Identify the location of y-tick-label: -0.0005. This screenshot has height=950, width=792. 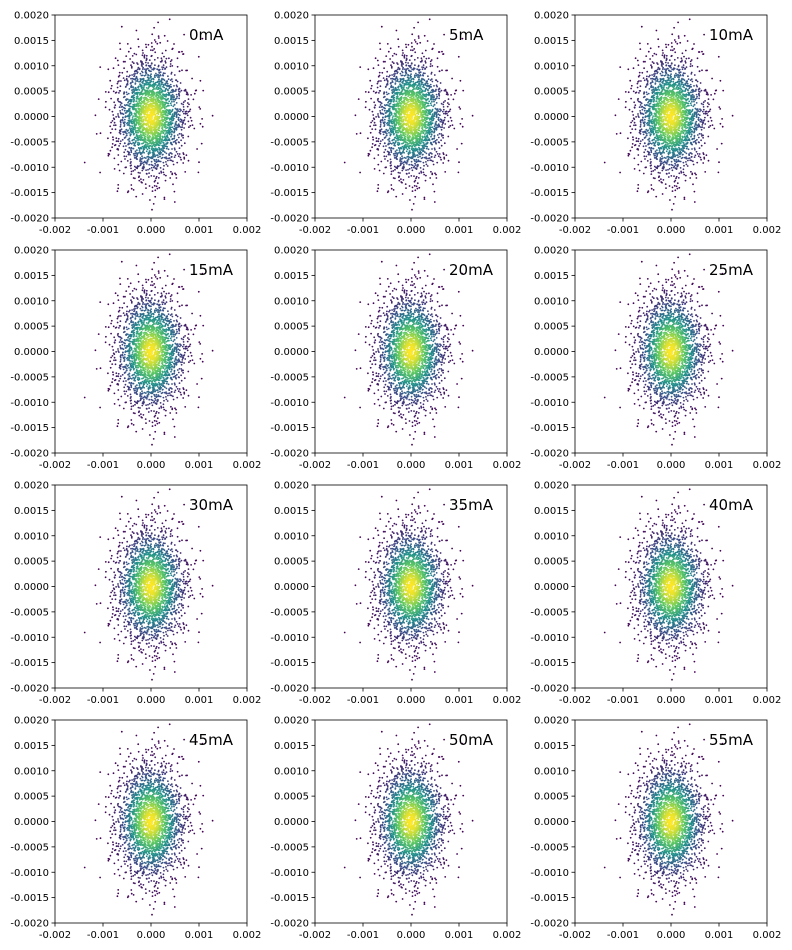
(29, 142).